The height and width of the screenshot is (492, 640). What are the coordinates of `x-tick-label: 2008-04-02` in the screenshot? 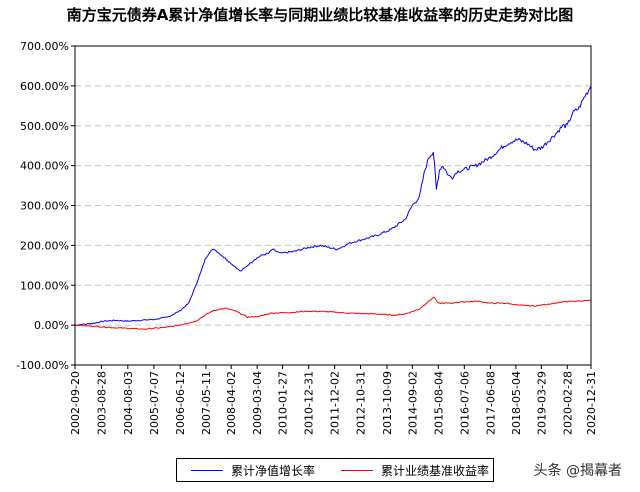 It's located at (231, 403).